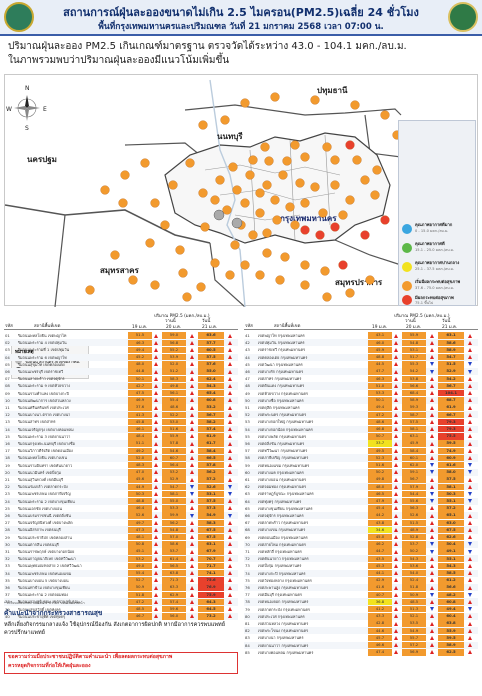 The image size is (482, 696). I want to click on station-name: เขตบึงกุ่ม กรุงเทพมหานคร, so click(280, 566).